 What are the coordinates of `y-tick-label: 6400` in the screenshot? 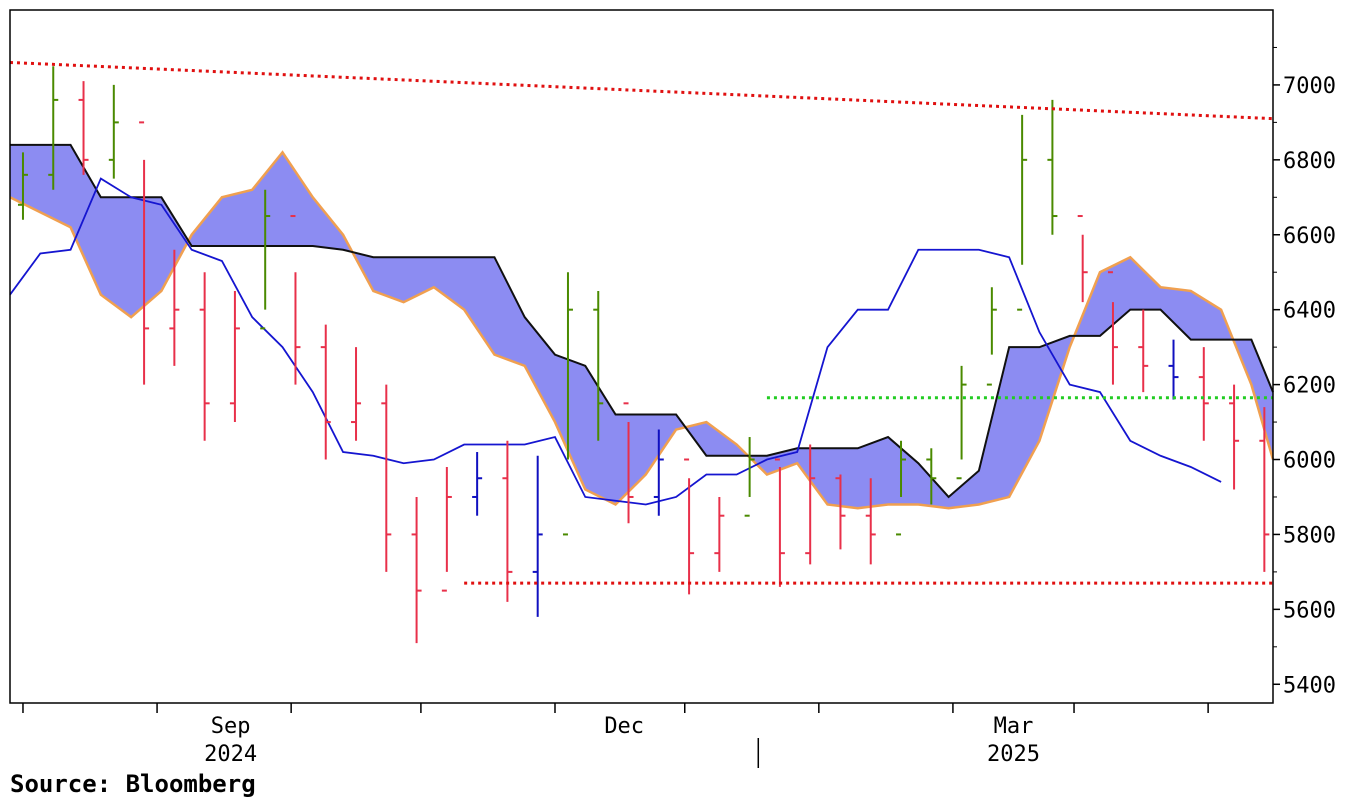 It's located at (1309, 311).